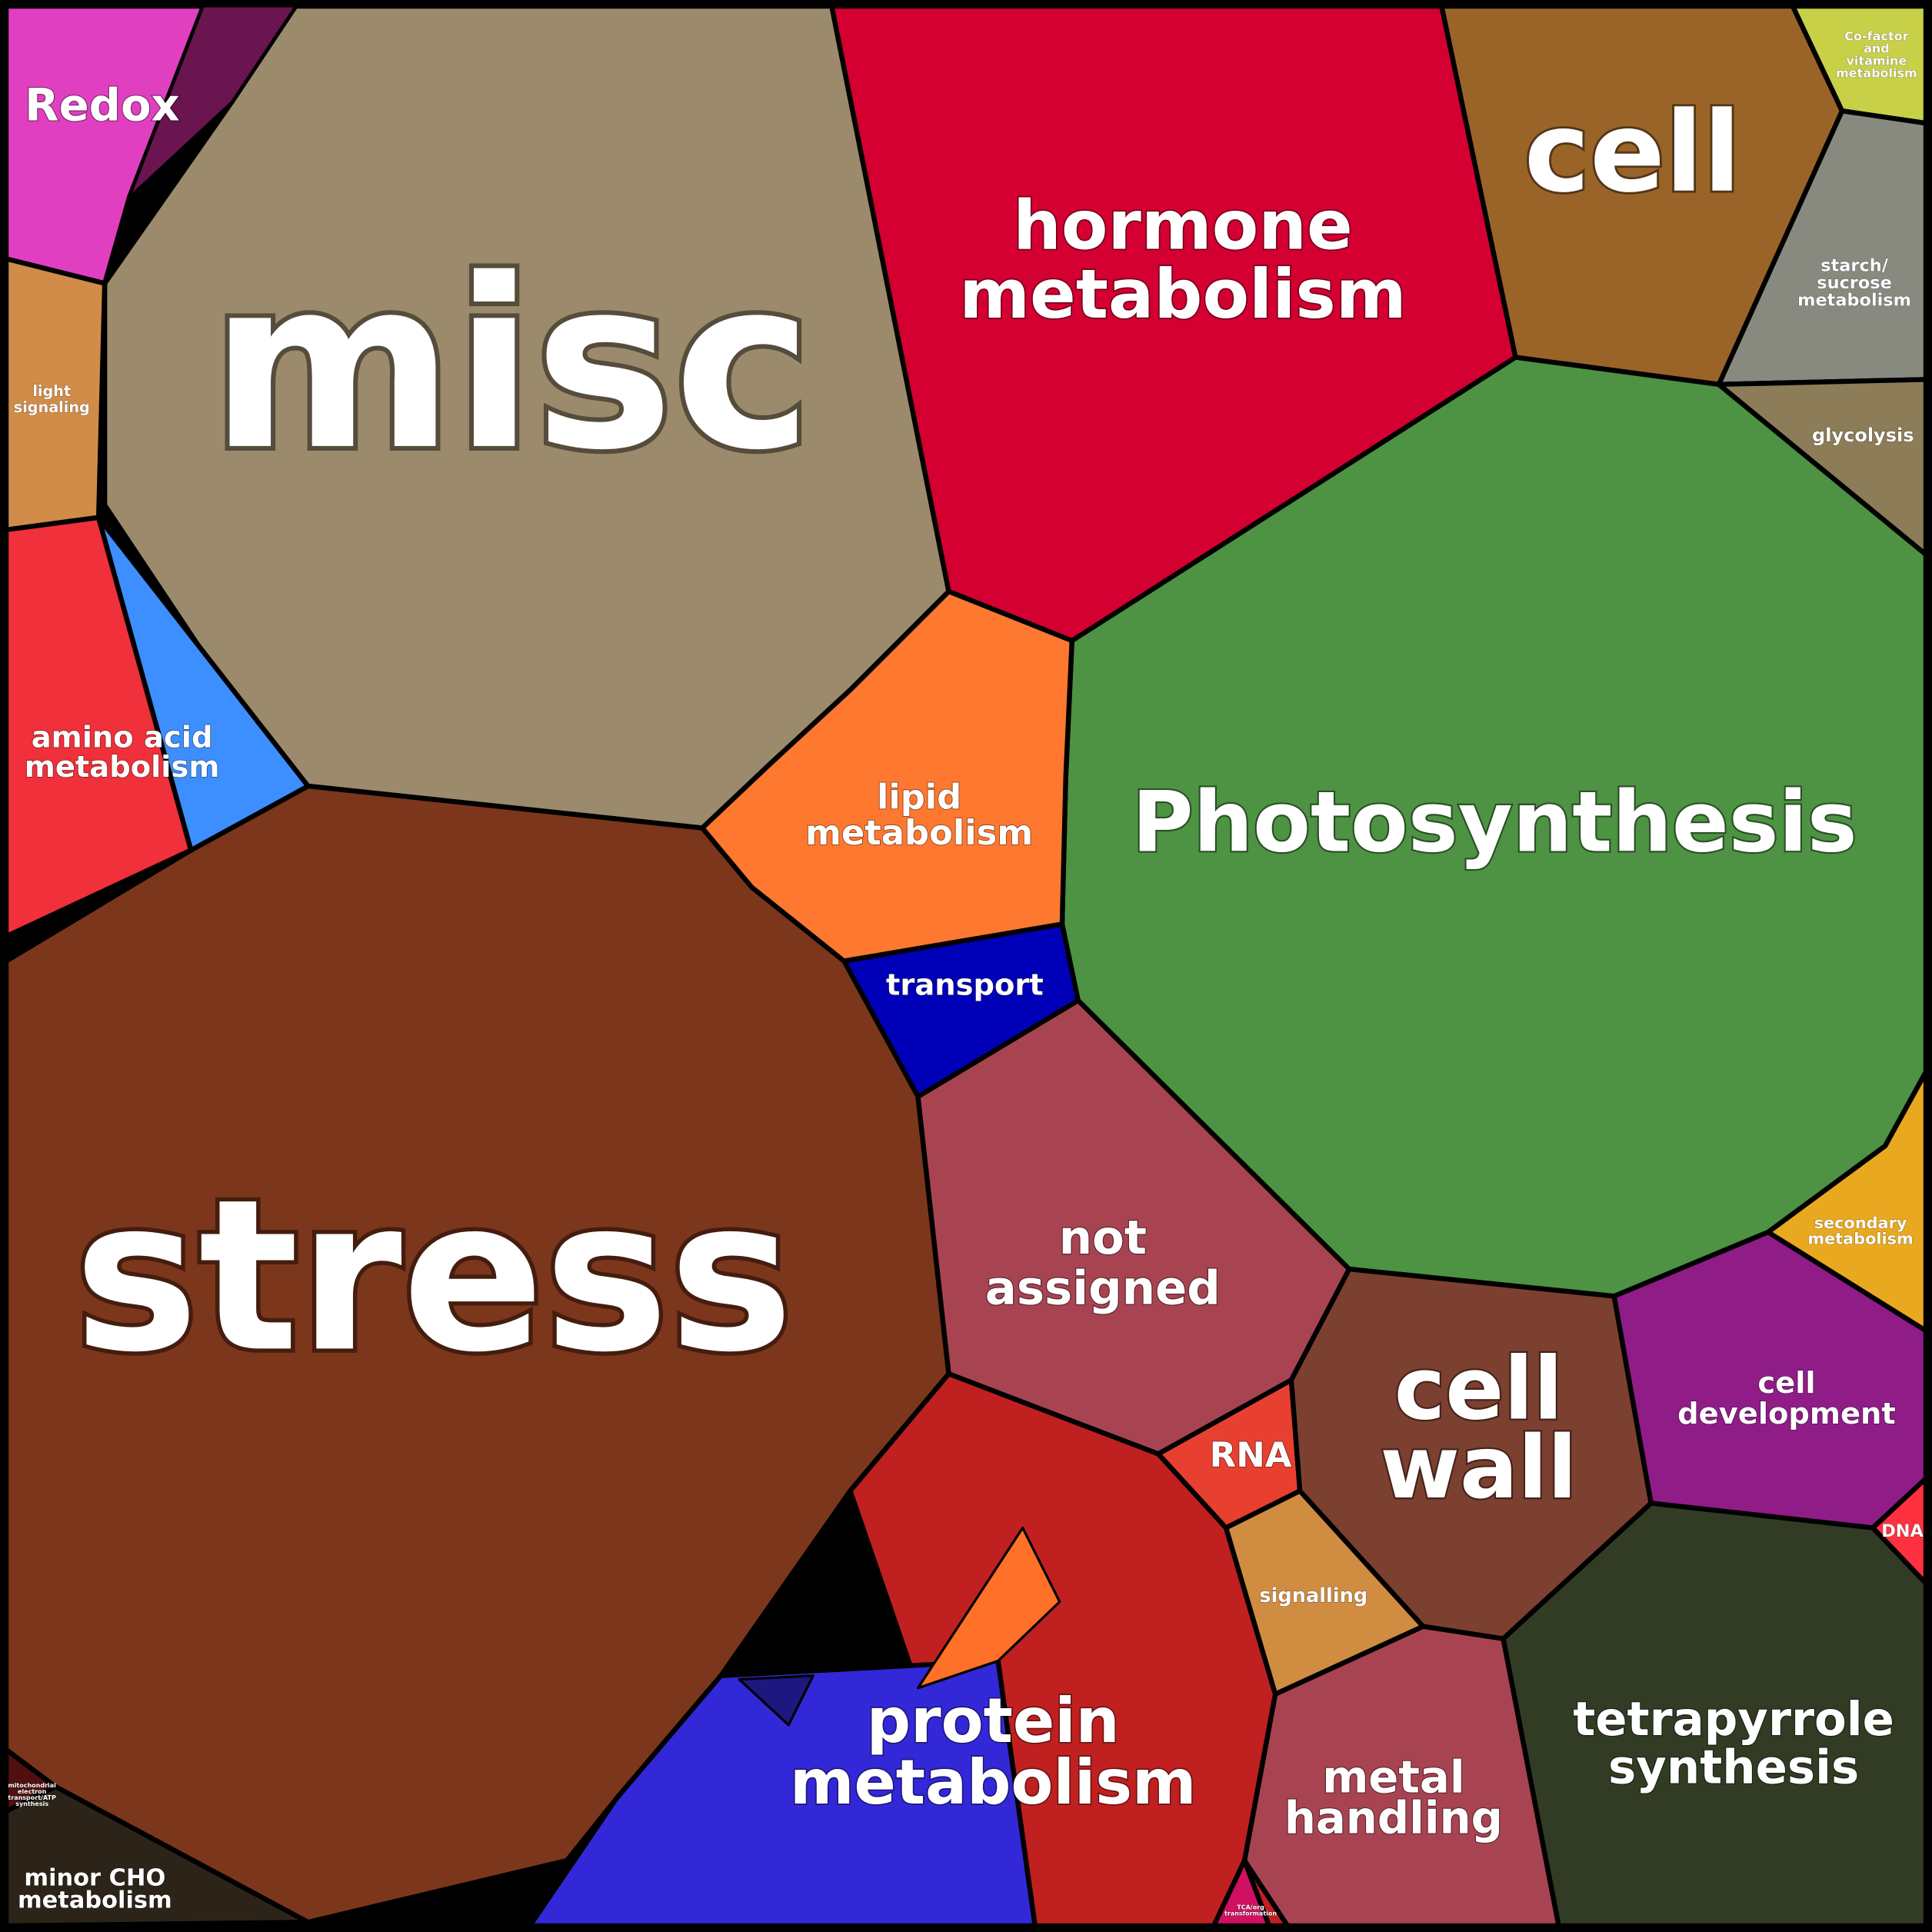  What do you see at coordinates (1183, 225) in the screenshot?
I see `region-label: hormone` at bounding box center [1183, 225].